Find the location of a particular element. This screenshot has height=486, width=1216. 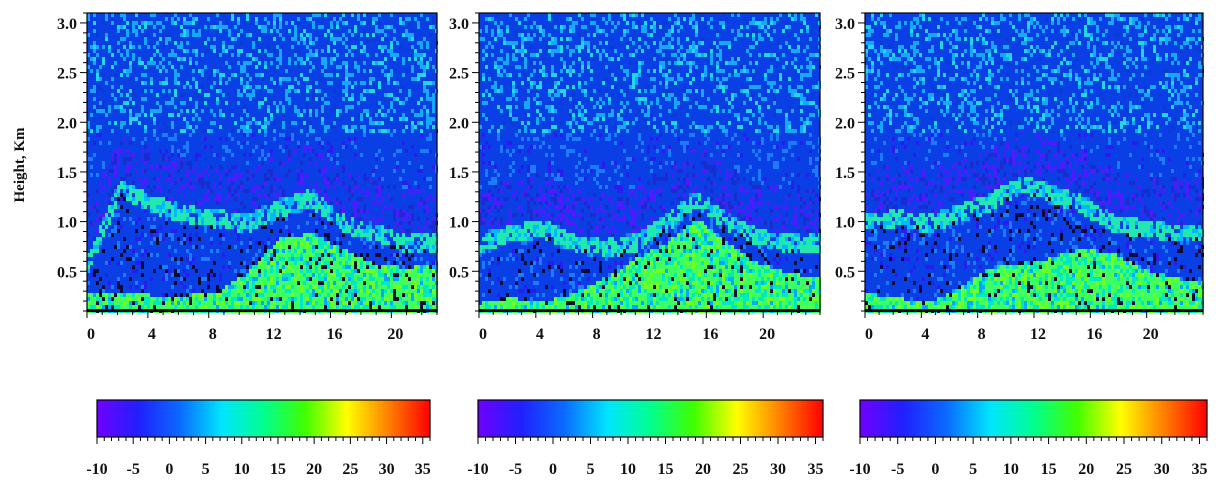

colorbar-2: -10 -5 0 5 10 15 20 25 30 35 is located at coordinates (645, 438).